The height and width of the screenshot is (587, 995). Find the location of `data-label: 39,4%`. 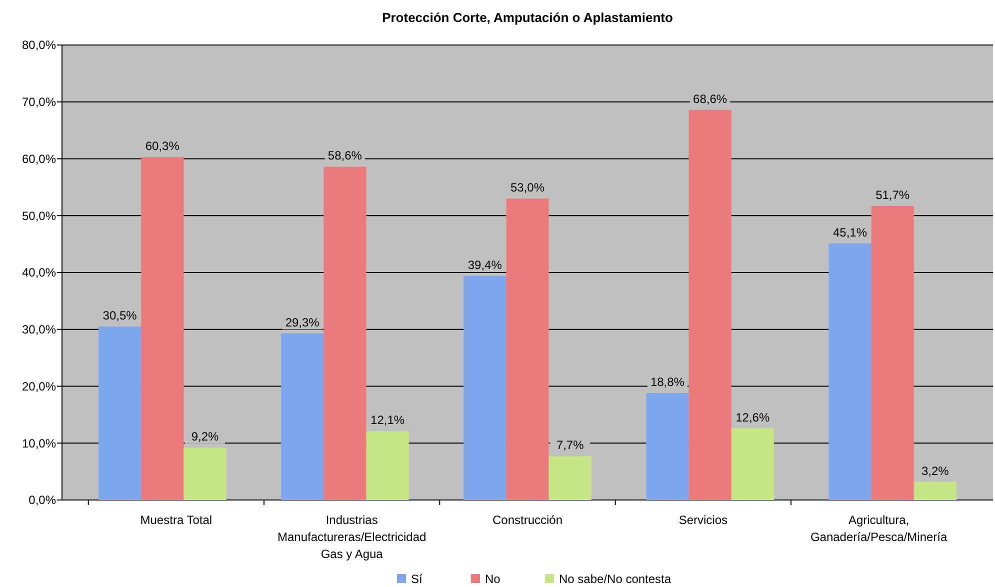

data-label: 39,4% is located at coordinates (485, 265).